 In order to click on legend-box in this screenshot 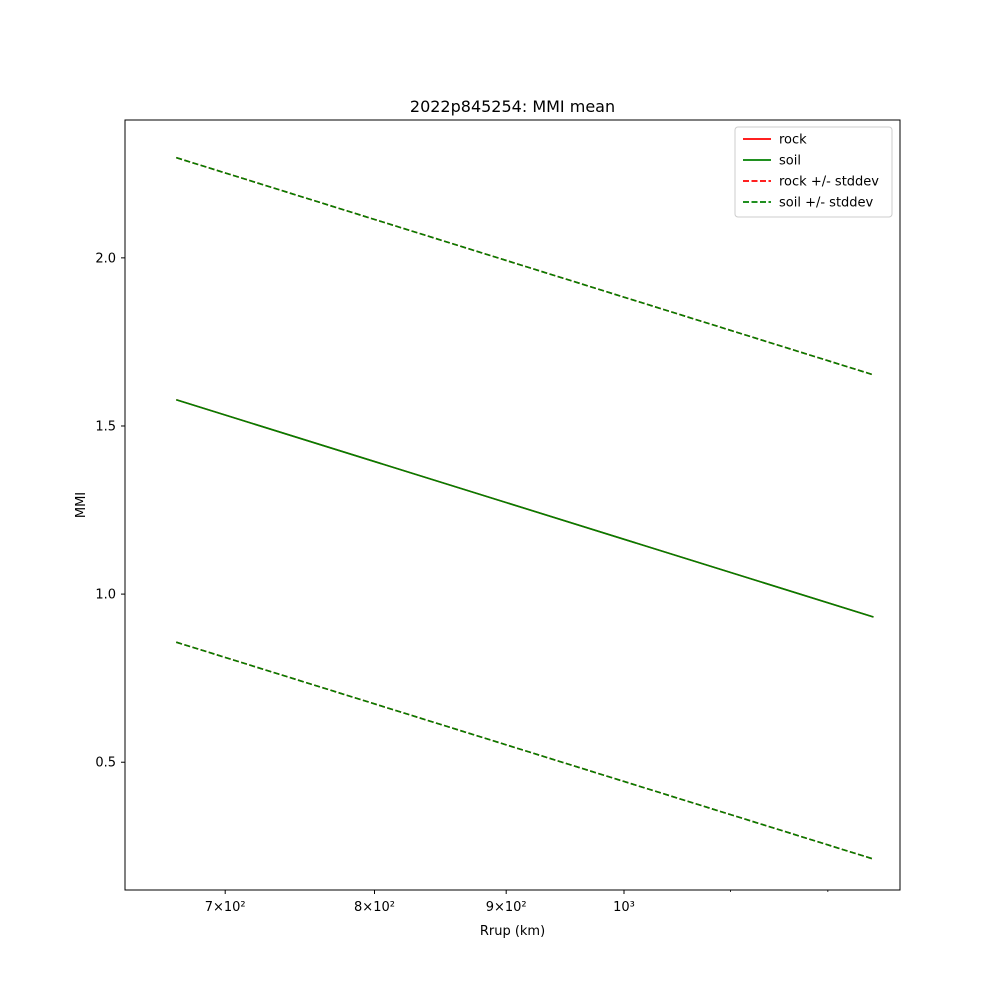, I will do `click(813, 172)`.